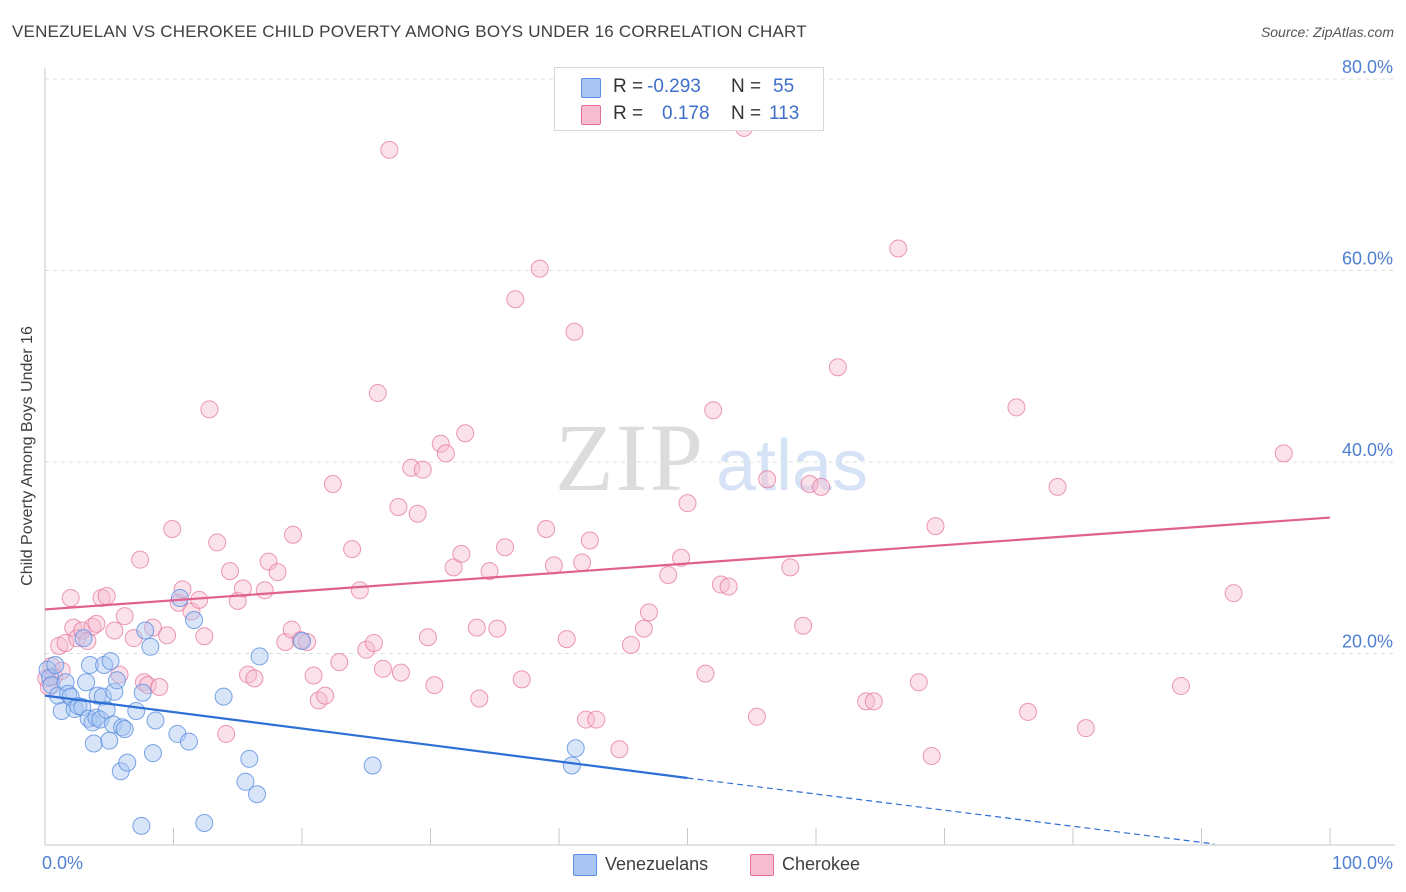 This screenshot has height=892, width=1406. Describe the element at coordinates (951, 811) in the screenshot. I see `venezuelan-trend-extension` at that location.